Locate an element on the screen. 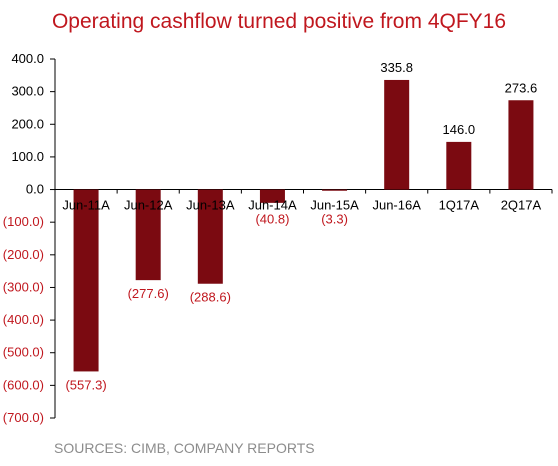 This screenshot has width=558, height=466. category-label: Jun-11A is located at coordinates (86, 205).